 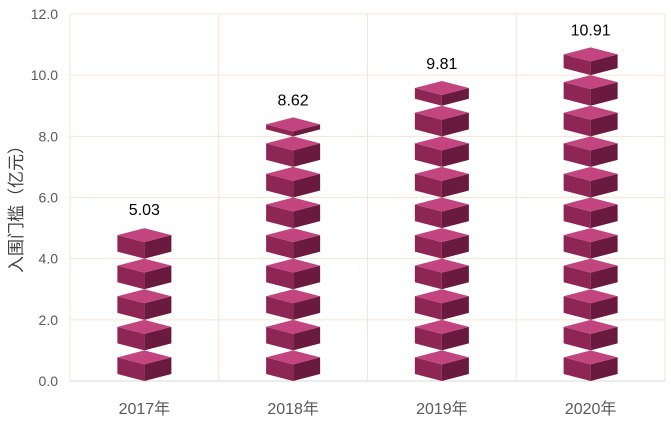 I want to click on bar-2018年, so click(x=293, y=249).